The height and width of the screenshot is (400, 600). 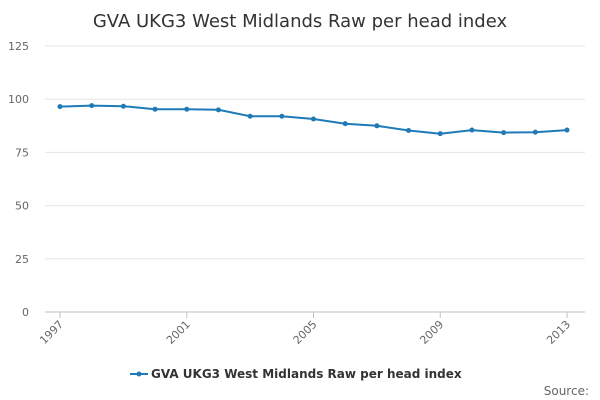 What do you see at coordinates (558, 332) in the screenshot?
I see `x-tick-label: 2013` at bounding box center [558, 332].